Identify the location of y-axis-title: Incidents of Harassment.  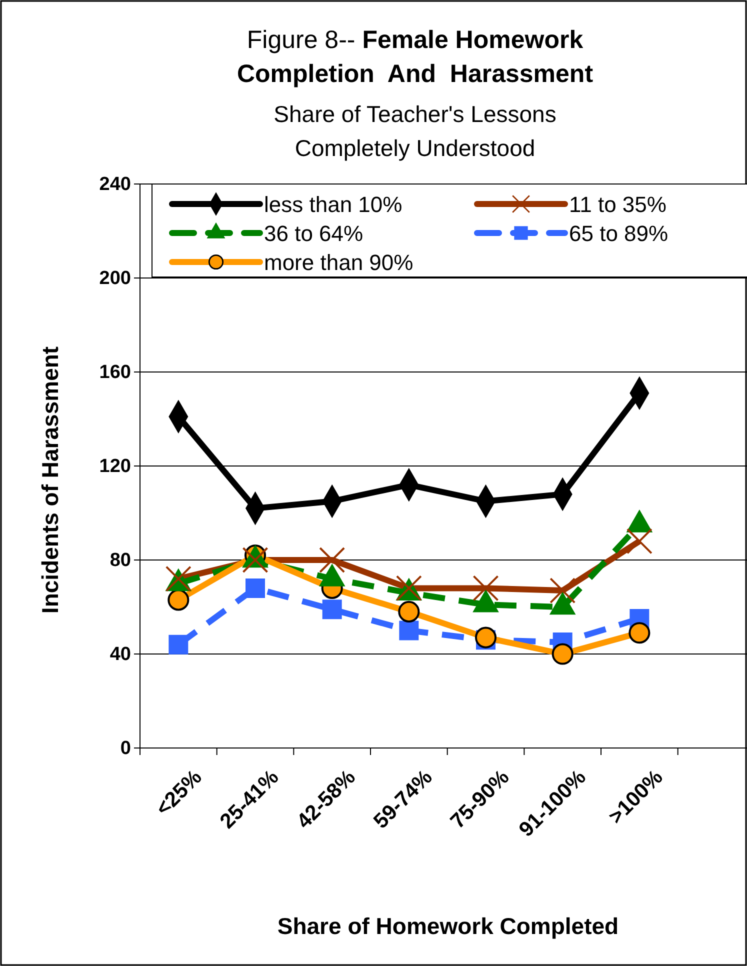
(50, 480).